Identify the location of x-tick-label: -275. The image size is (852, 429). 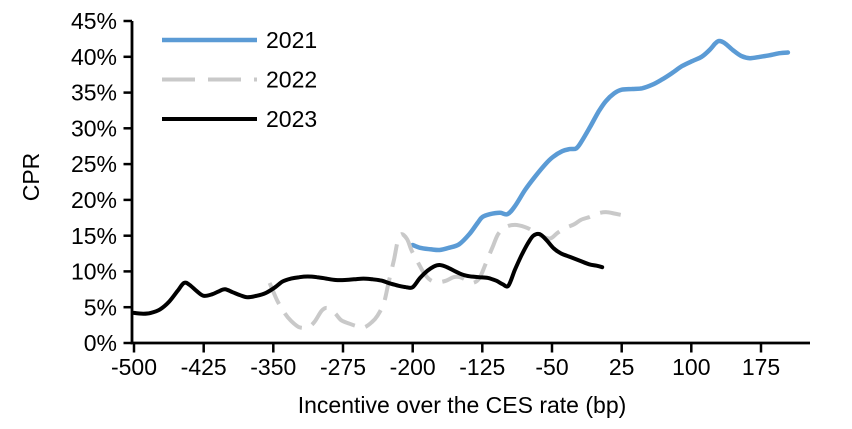
(343, 367).